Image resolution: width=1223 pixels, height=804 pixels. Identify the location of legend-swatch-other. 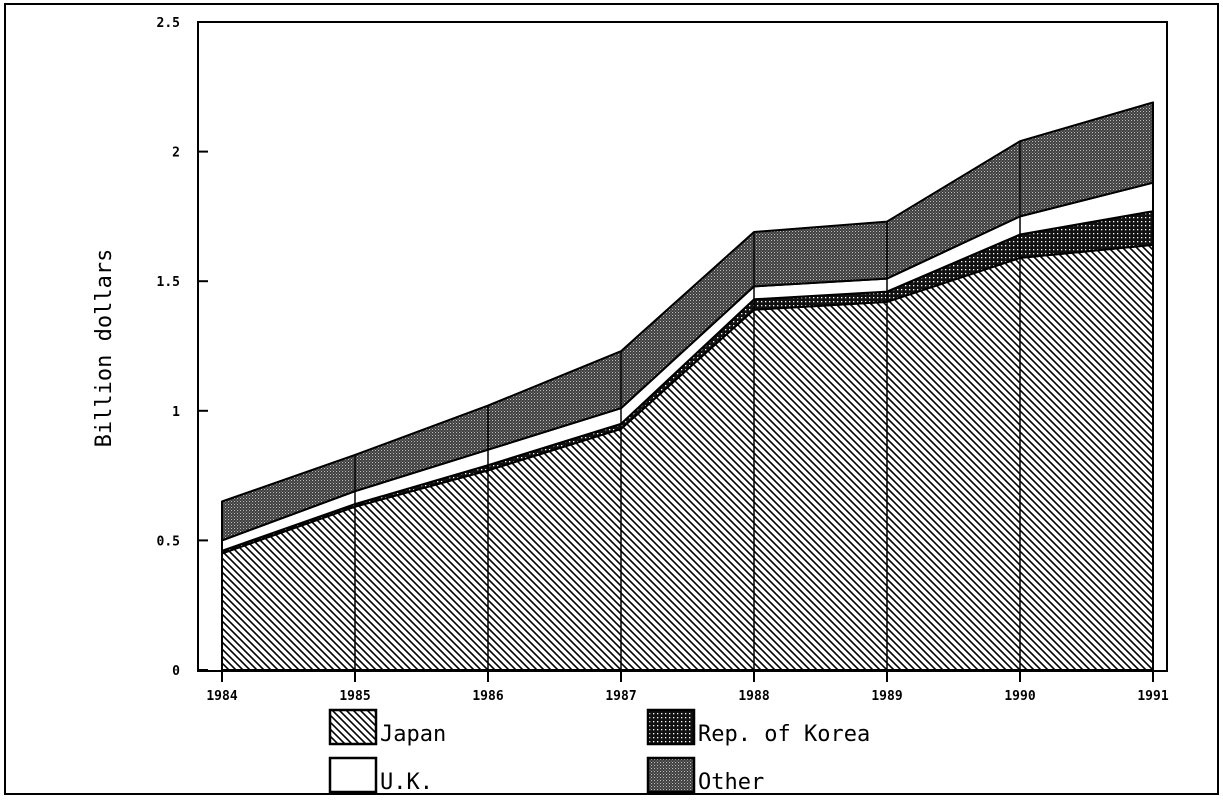
(671, 775).